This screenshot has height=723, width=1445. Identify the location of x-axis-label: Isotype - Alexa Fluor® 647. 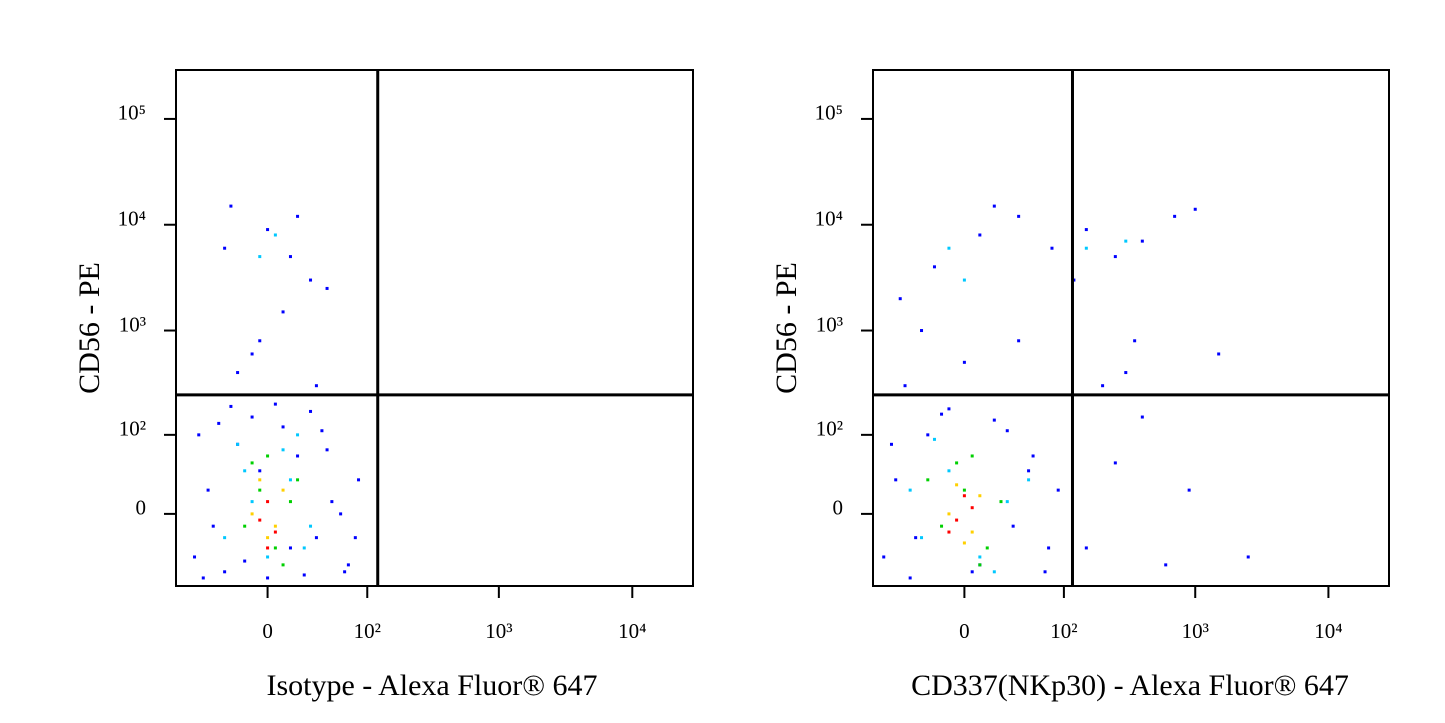
(431, 685).